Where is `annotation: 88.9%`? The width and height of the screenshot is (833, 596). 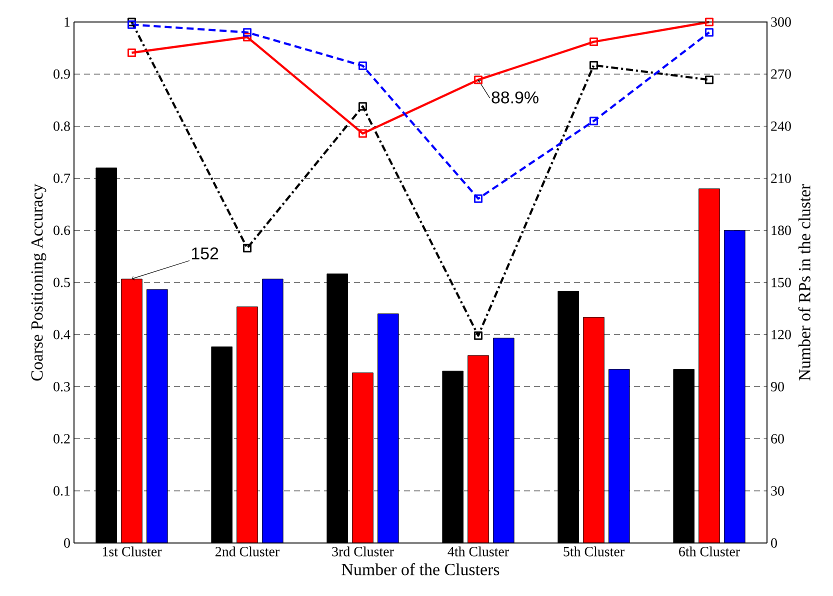
annotation: 88.9% is located at coordinates (515, 97).